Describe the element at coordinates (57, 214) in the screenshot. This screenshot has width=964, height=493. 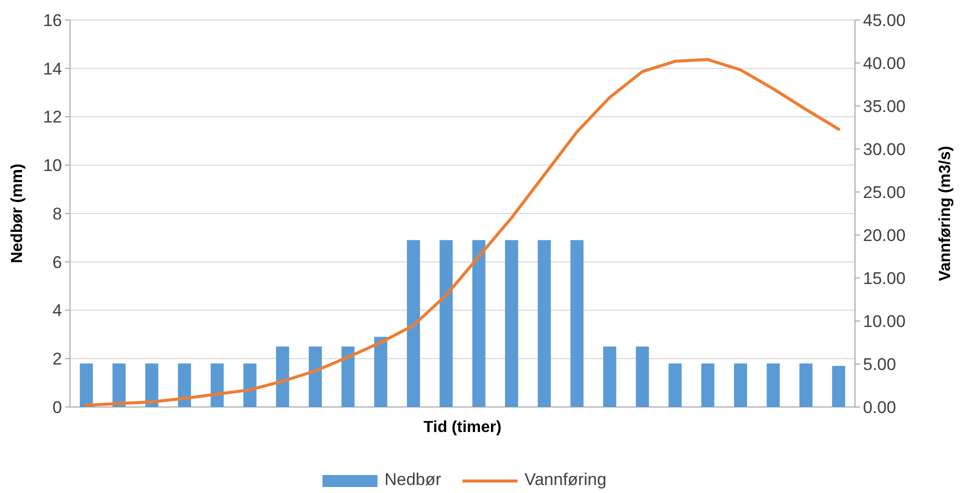
I see `y-tick-label: 8` at that location.